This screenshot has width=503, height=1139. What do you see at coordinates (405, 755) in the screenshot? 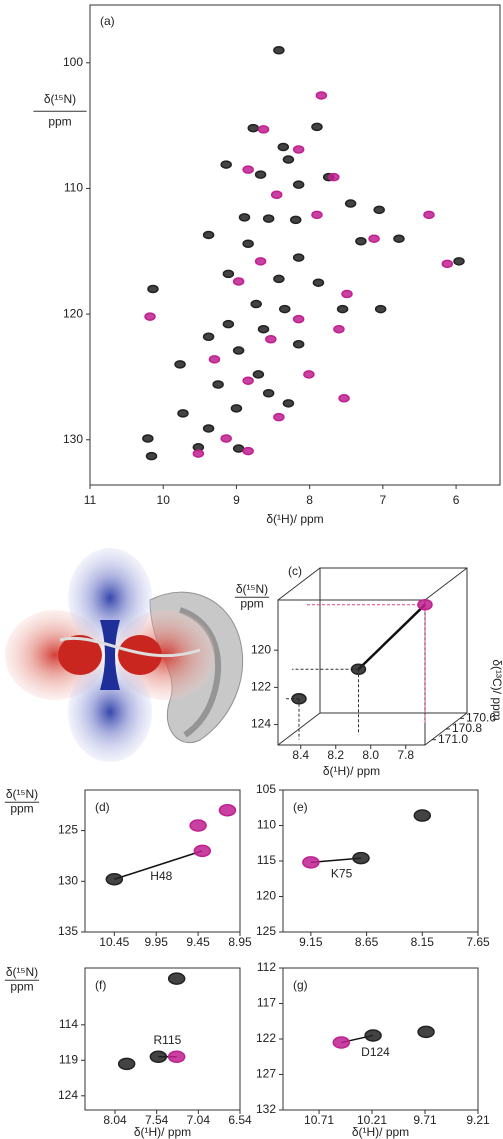
I see `x-tick-label: 7.8` at bounding box center [405, 755].